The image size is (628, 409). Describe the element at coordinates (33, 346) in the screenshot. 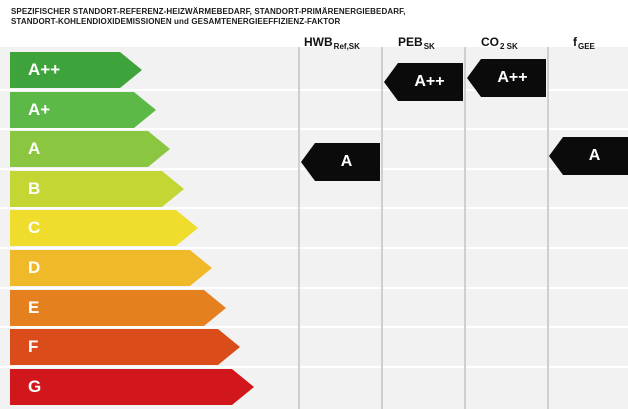

I see `class-label: F` at that location.